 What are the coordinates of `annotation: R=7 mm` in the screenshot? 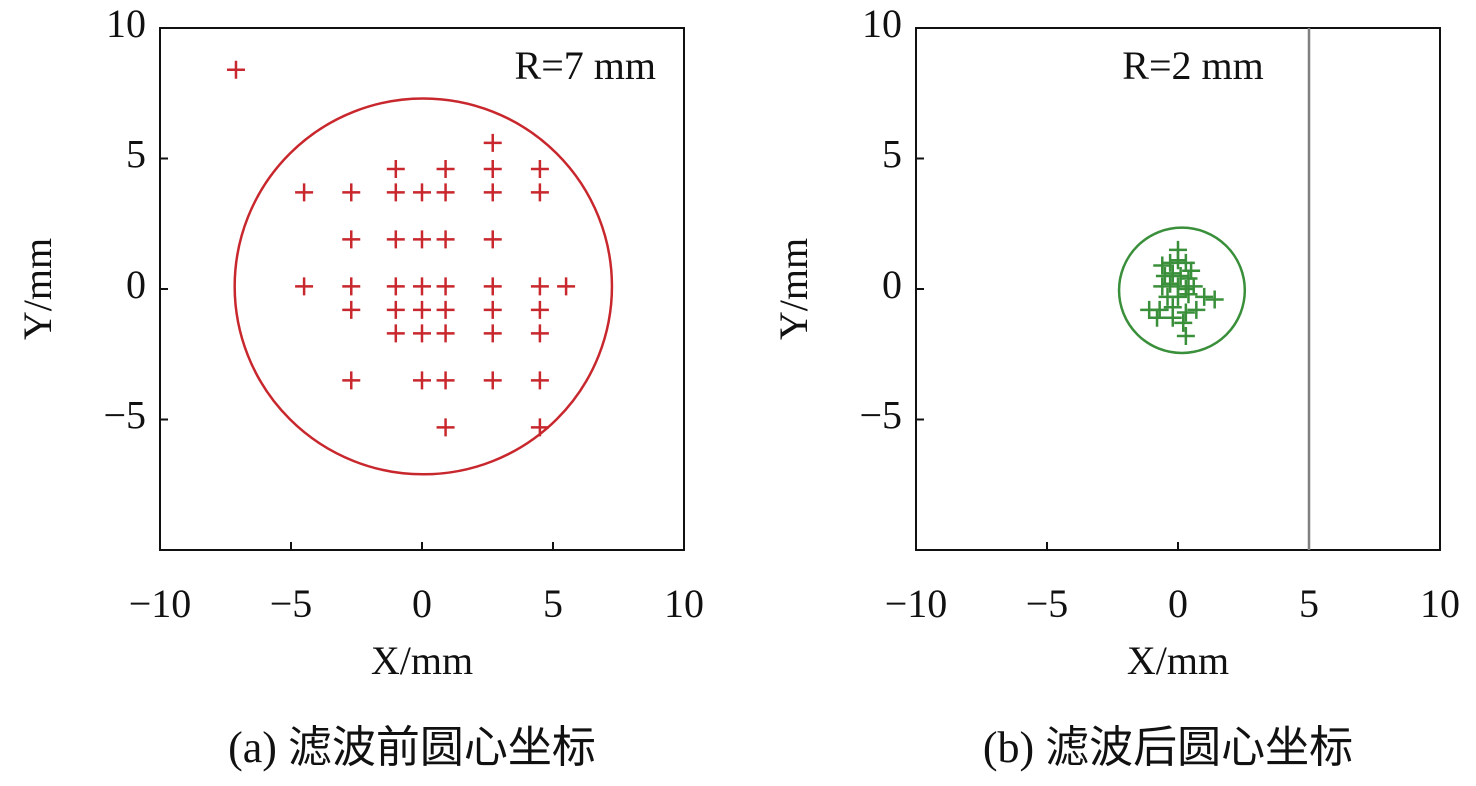 It's located at (585, 65).